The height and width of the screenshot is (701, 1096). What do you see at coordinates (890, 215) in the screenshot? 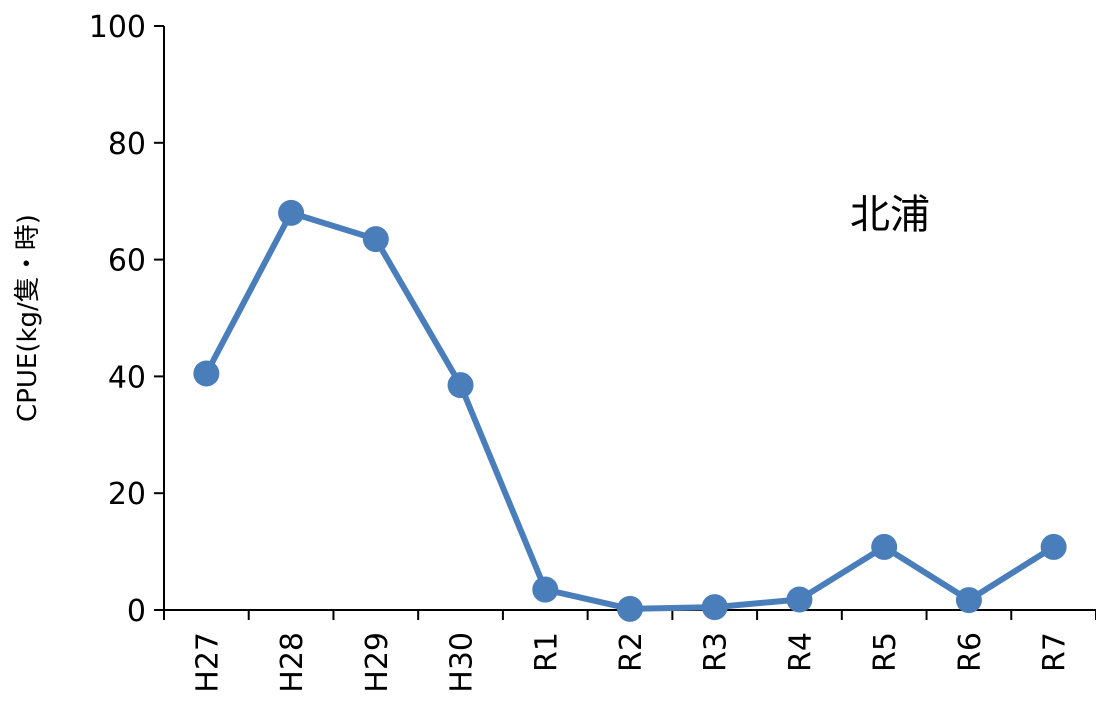
I see `chart-annotation: 北浦` at bounding box center [890, 215].